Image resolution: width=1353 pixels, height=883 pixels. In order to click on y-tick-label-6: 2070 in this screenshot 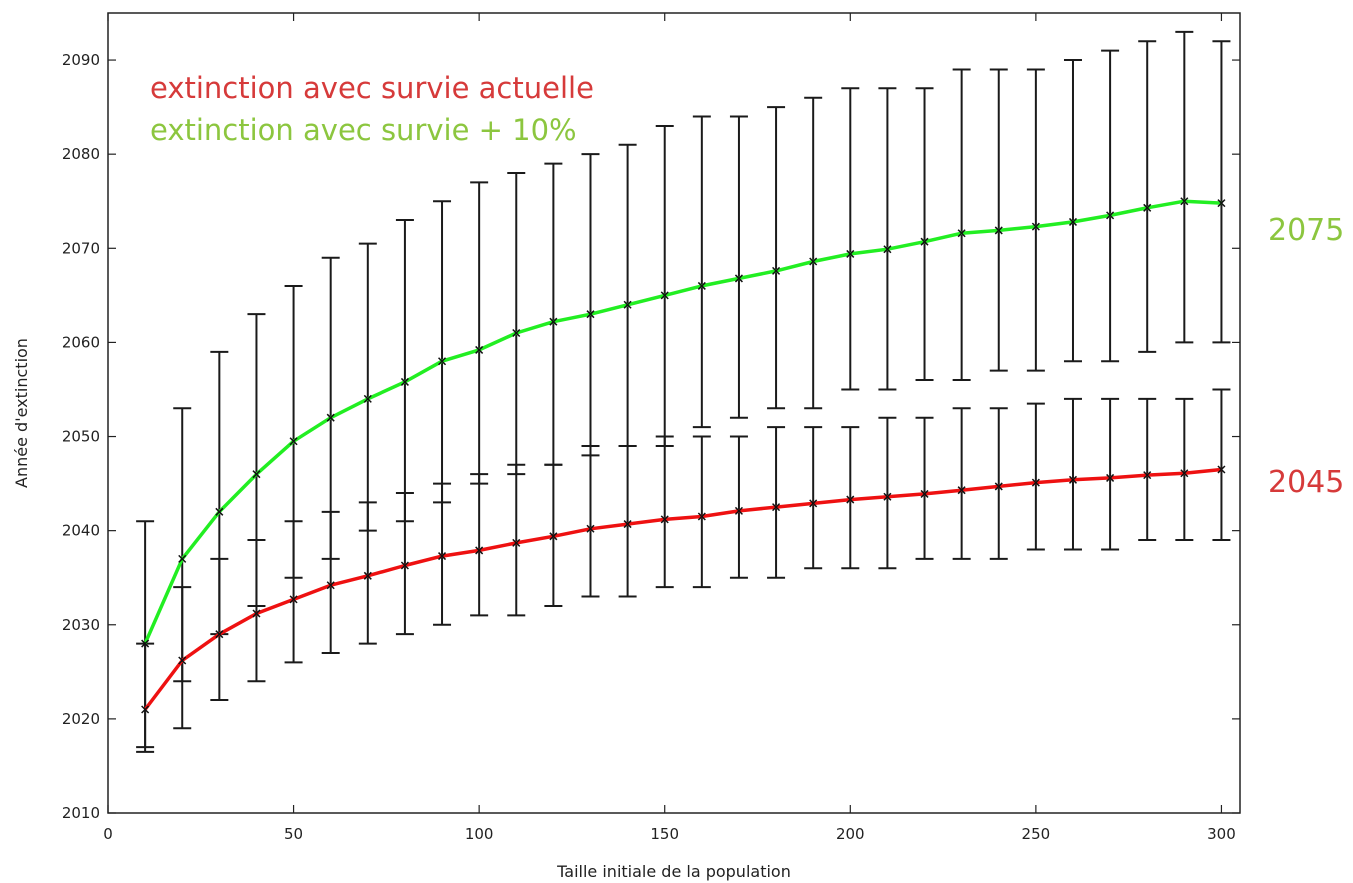, I will do `click(81, 248)`.